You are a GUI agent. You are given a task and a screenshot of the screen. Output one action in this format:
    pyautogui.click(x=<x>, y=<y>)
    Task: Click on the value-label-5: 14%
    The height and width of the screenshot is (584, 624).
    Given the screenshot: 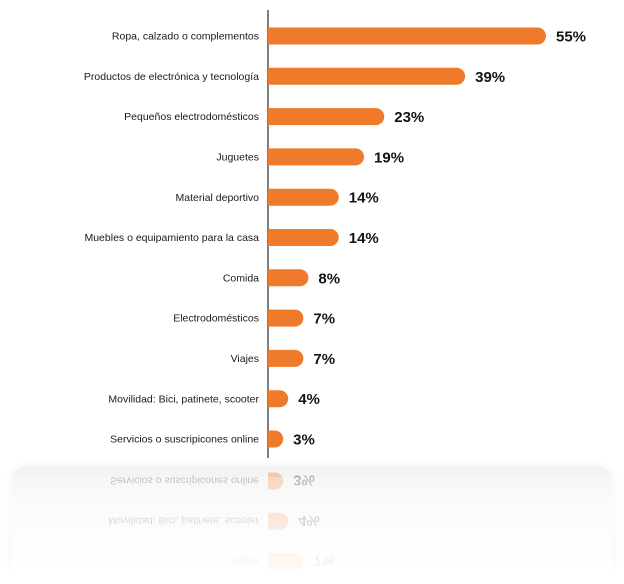 What is the action you would take?
    pyautogui.click(x=364, y=198)
    